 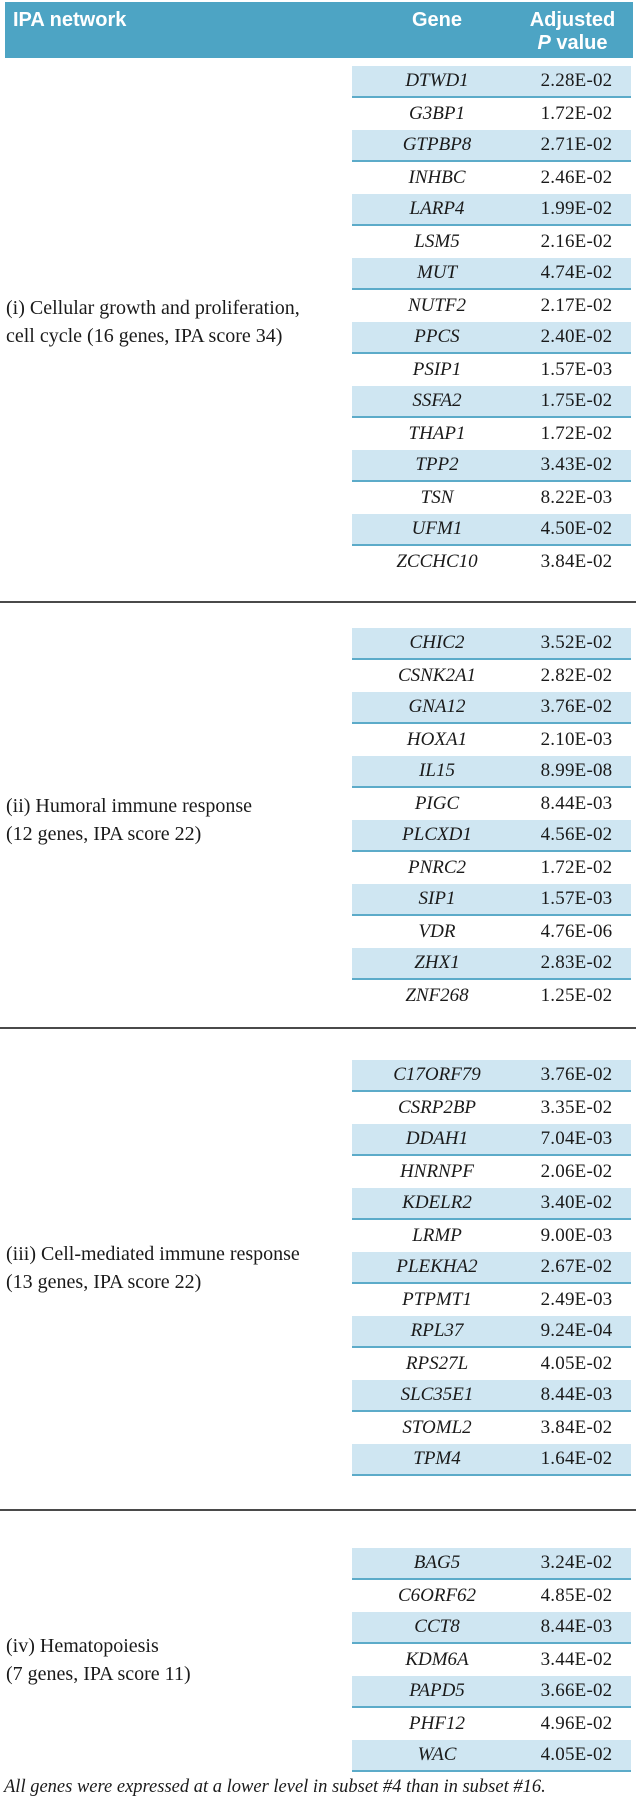 What do you see at coordinates (491, 210) in the screenshot?
I see `table-row: LARP4 1.99E-02` at bounding box center [491, 210].